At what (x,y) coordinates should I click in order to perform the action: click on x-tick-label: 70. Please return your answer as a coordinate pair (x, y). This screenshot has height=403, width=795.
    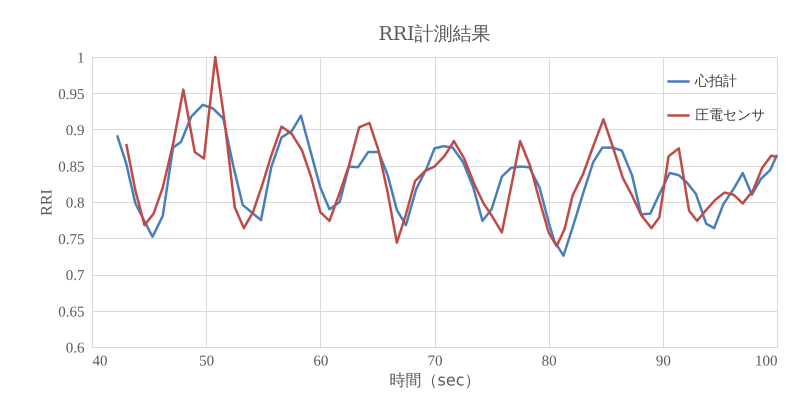
    Looking at the image, I should click on (435, 362).